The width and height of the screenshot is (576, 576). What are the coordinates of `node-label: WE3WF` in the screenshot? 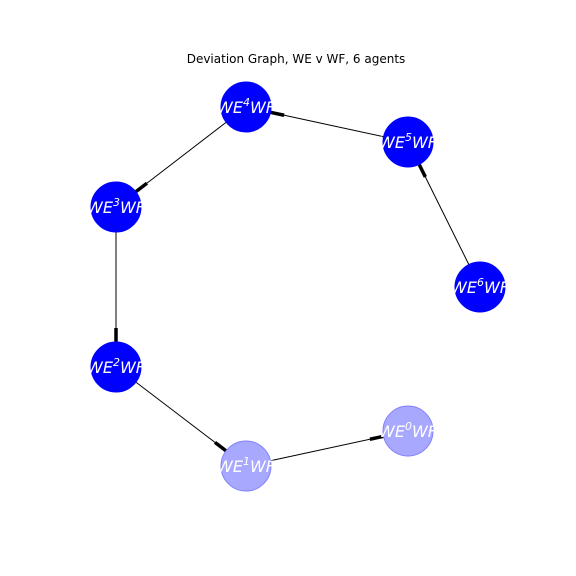 It's located at (116, 206).